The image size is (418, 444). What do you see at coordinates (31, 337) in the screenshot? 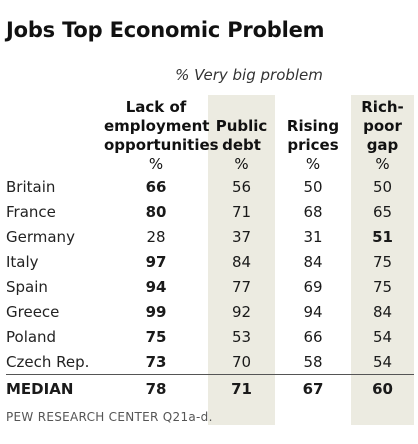
I see `row-country-label: Poland` at bounding box center [31, 337].